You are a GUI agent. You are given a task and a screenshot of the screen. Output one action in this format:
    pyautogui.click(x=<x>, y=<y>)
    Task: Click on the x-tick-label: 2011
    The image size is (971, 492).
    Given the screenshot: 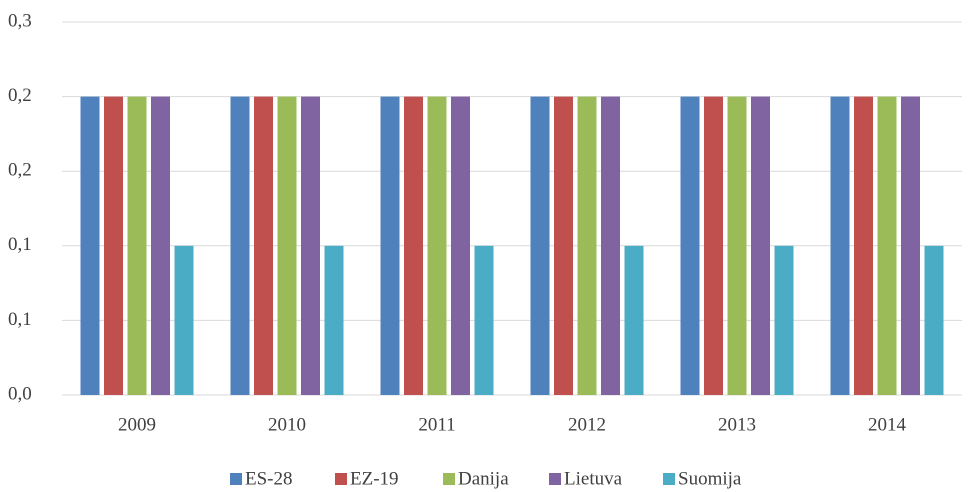 What is the action you would take?
    pyautogui.click(x=436, y=424)
    